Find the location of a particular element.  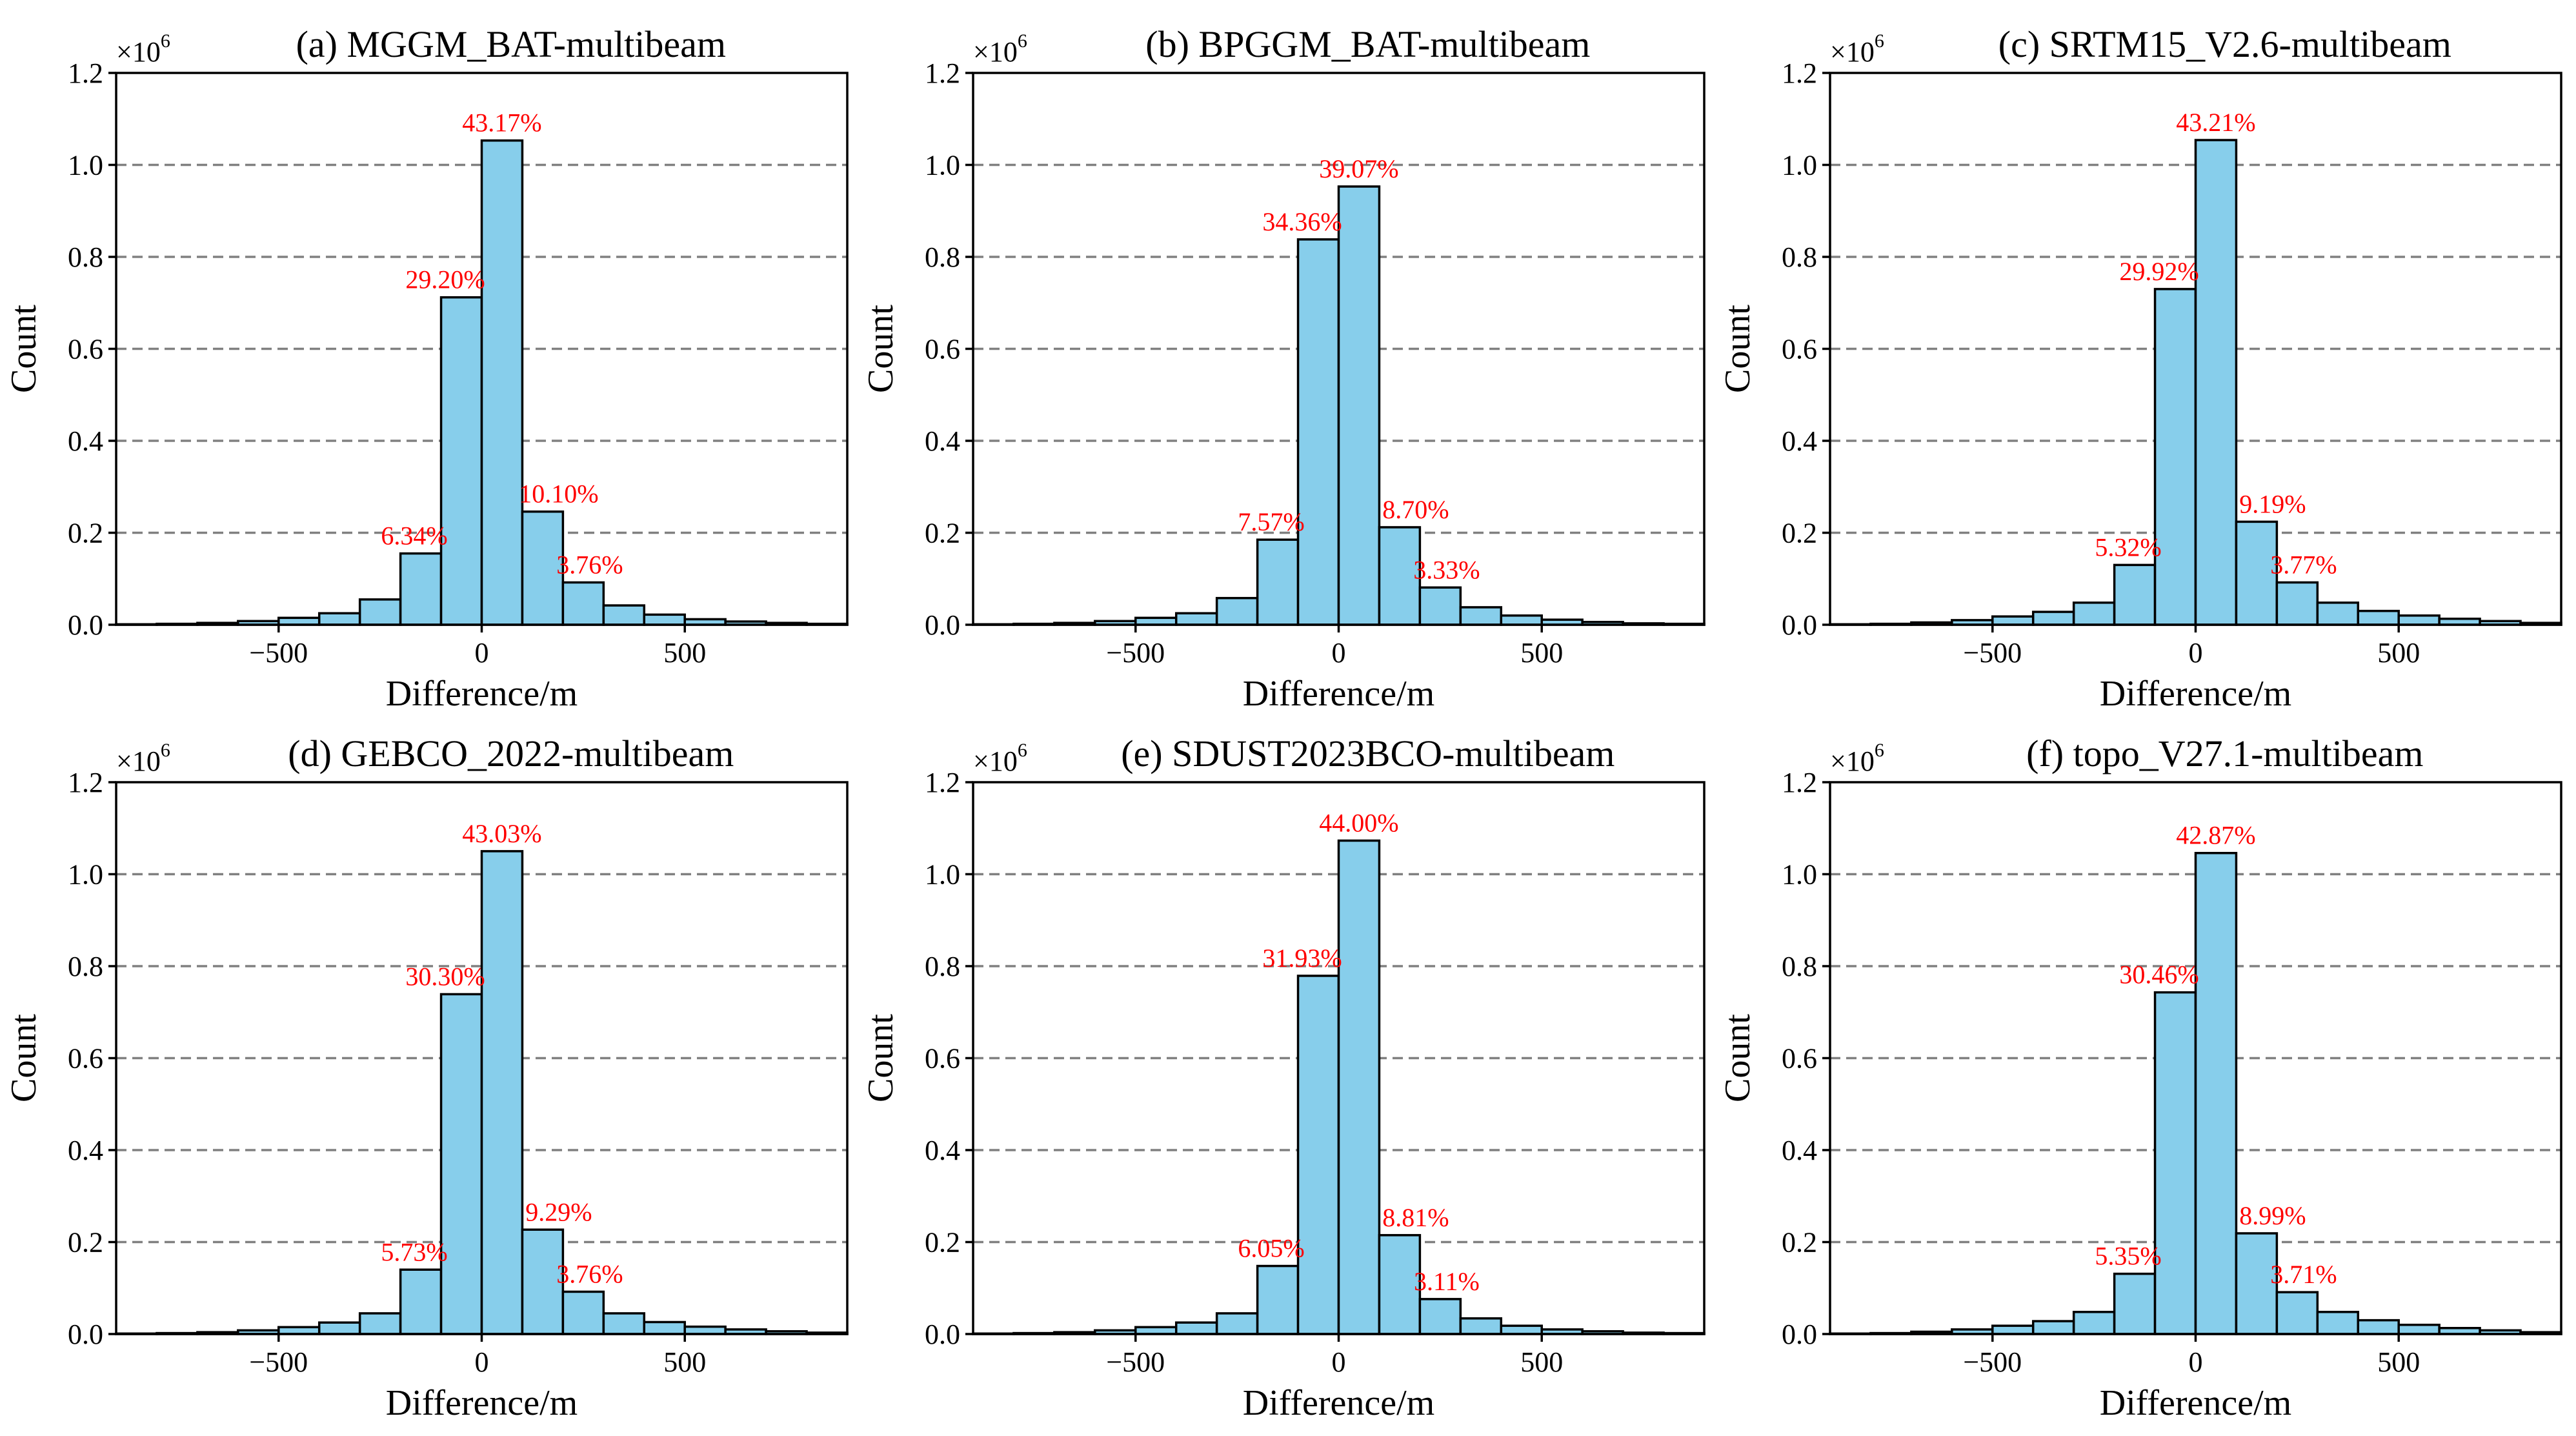

percentage-label: 30.30% is located at coordinates (445, 976).